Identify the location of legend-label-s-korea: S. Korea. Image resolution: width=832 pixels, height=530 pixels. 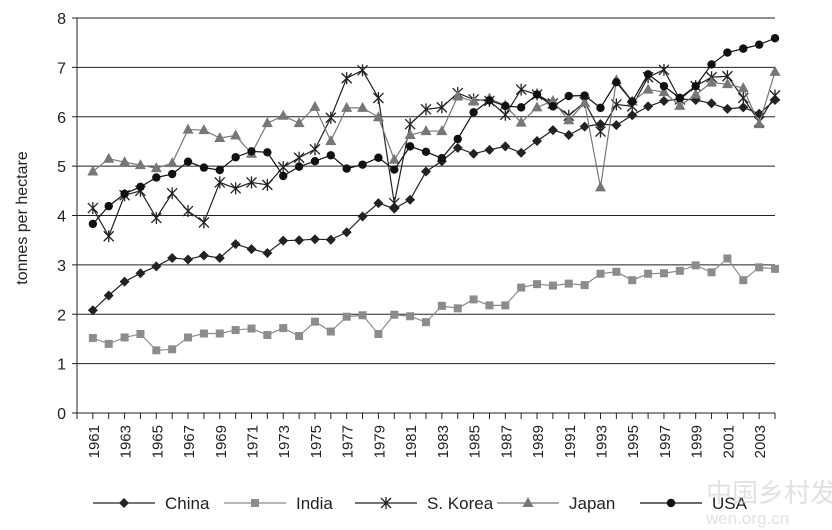
(460, 503).